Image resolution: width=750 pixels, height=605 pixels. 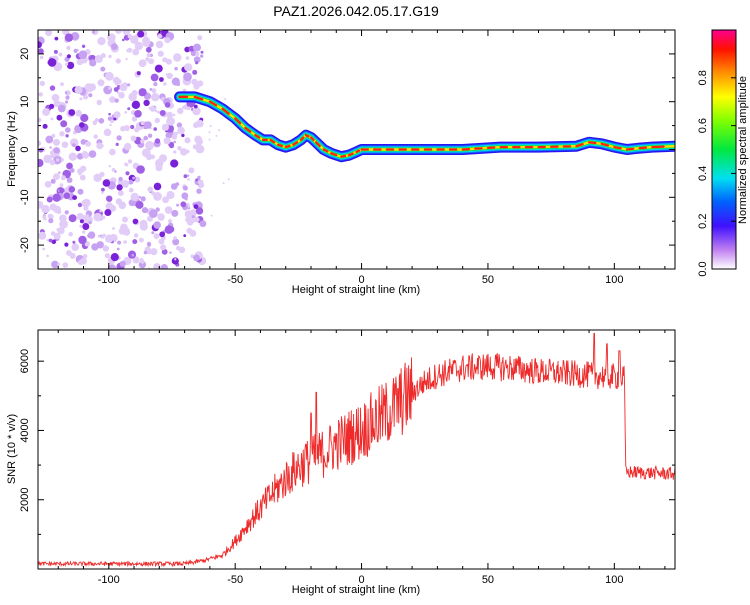 What do you see at coordinates (488, 580) in the screenshot?
I see `x-tick-label: 50` at bounding box center [488, 580].